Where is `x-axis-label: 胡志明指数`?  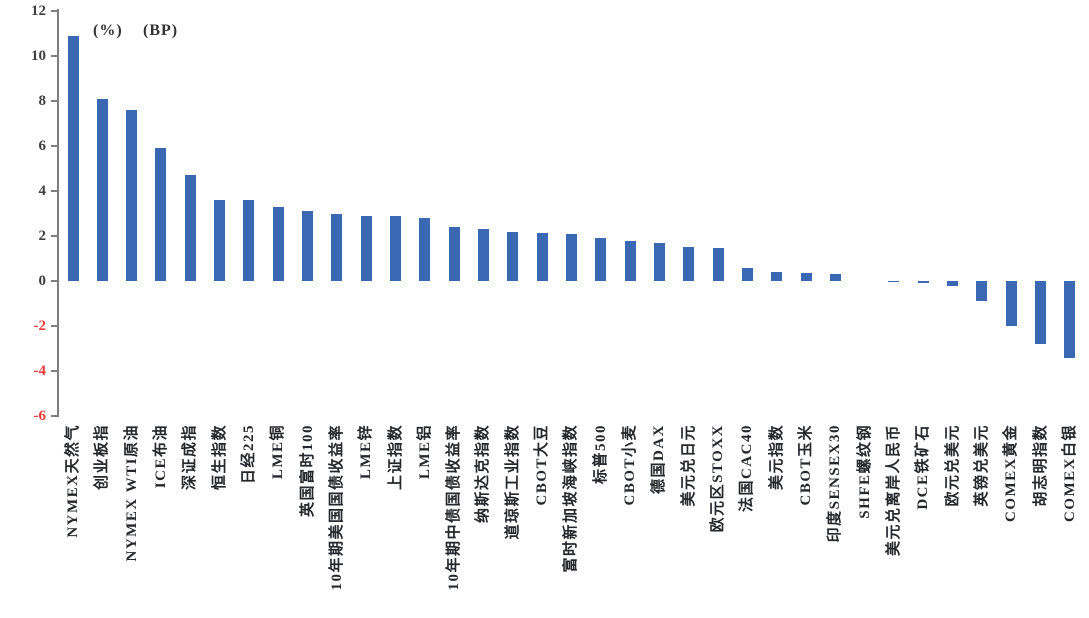
x-axis-label: 胡志明指数 is located at coordinates (1040, 465).